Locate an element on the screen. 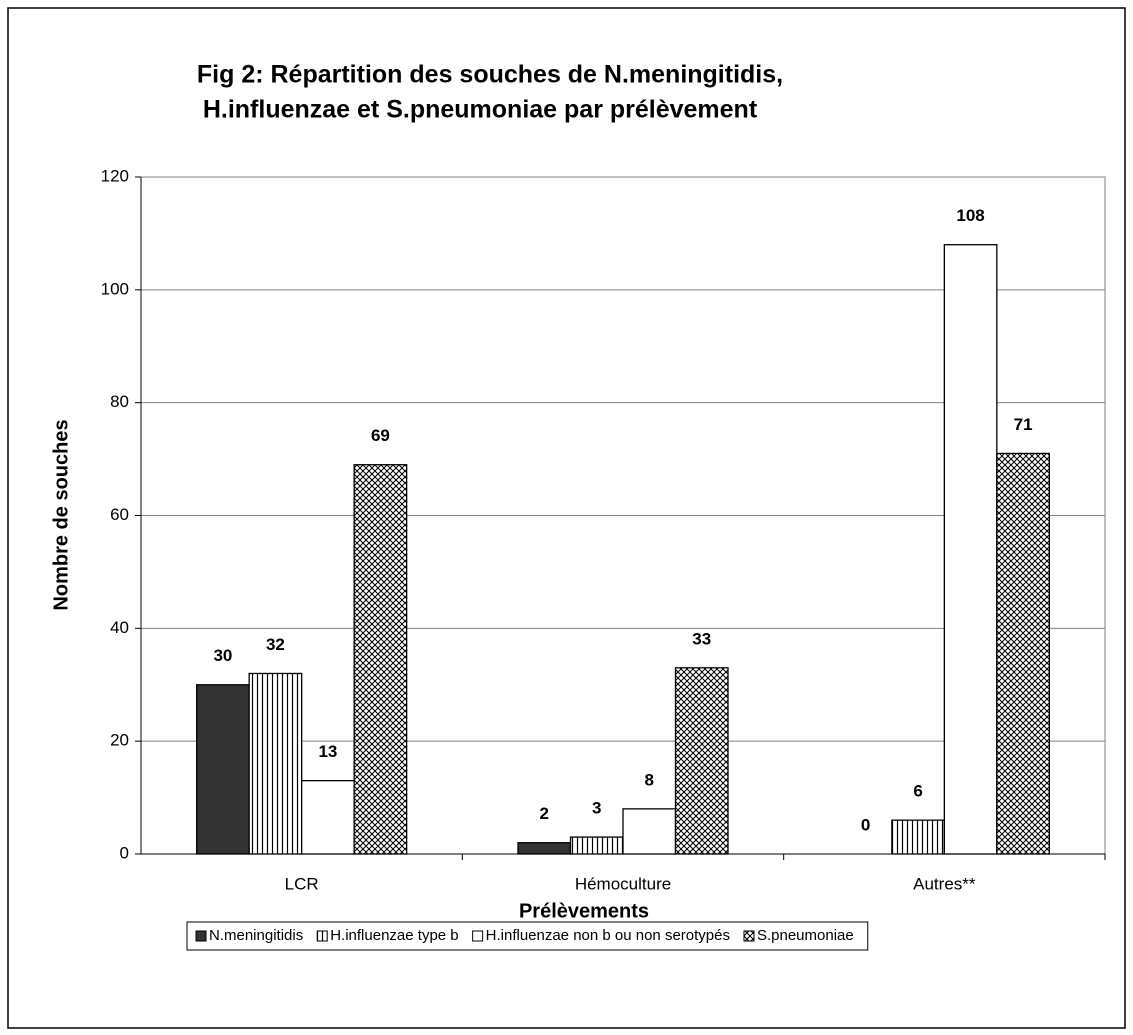 This screenshot has height=1035, width=1133. x-tick-label: Autres** is located at coordinates (944, 883).